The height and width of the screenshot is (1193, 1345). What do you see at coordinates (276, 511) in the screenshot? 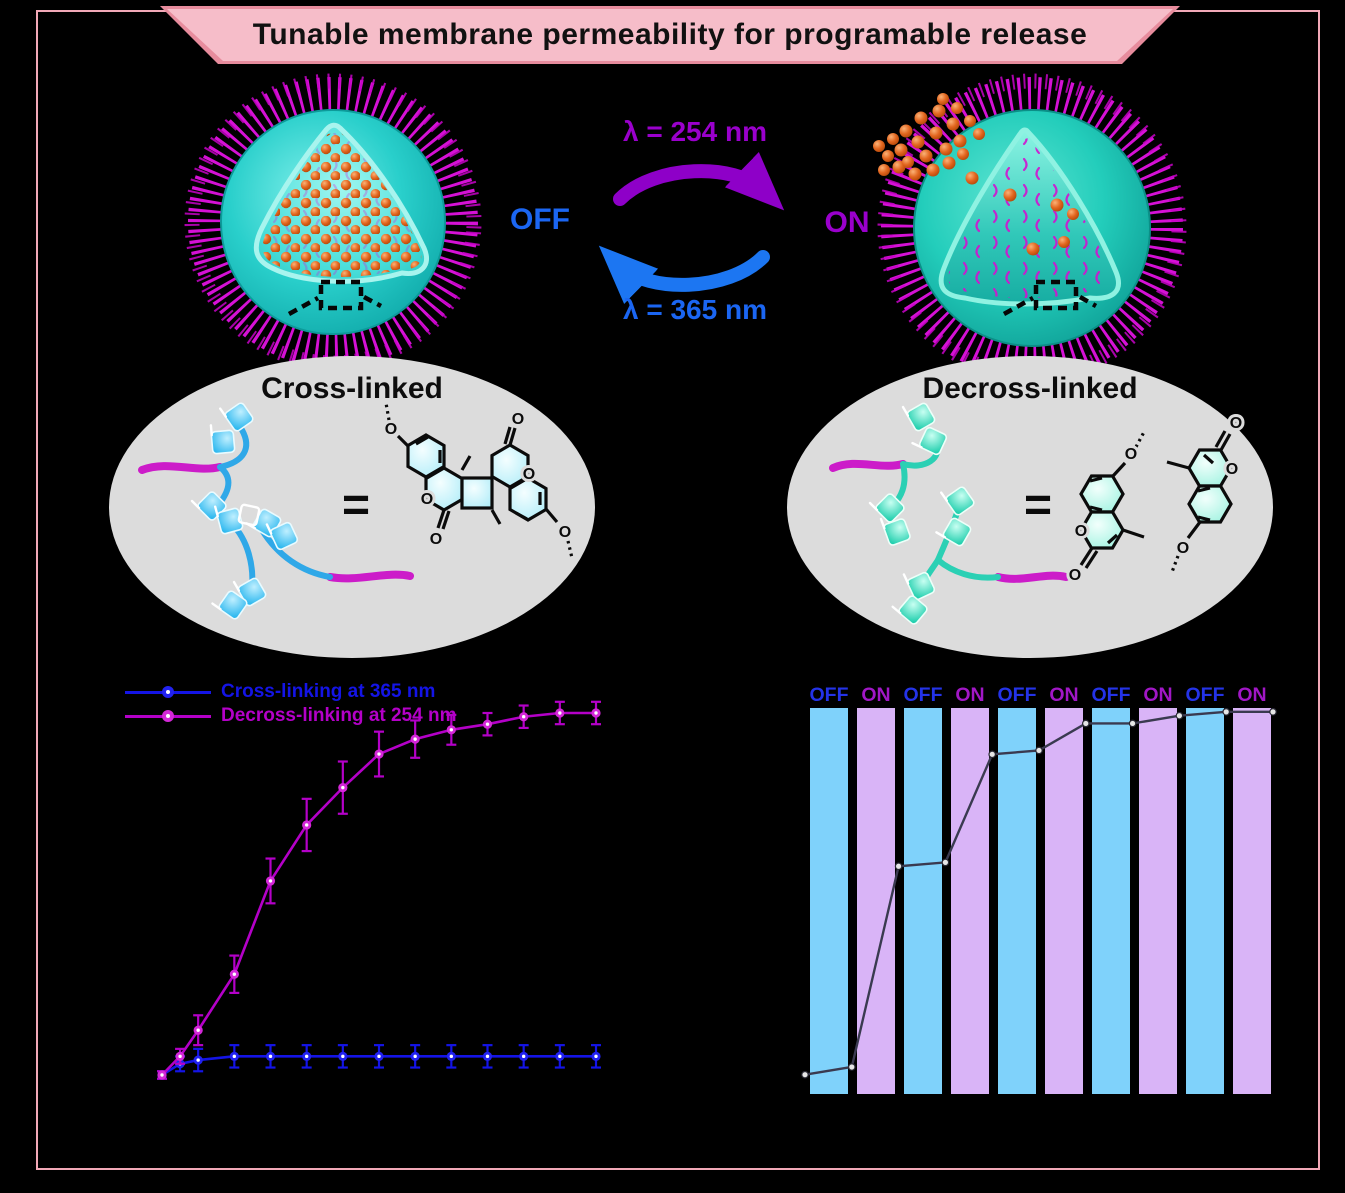
I see `crosslinked-polymer-illustration` at bounding box center [276, 511].